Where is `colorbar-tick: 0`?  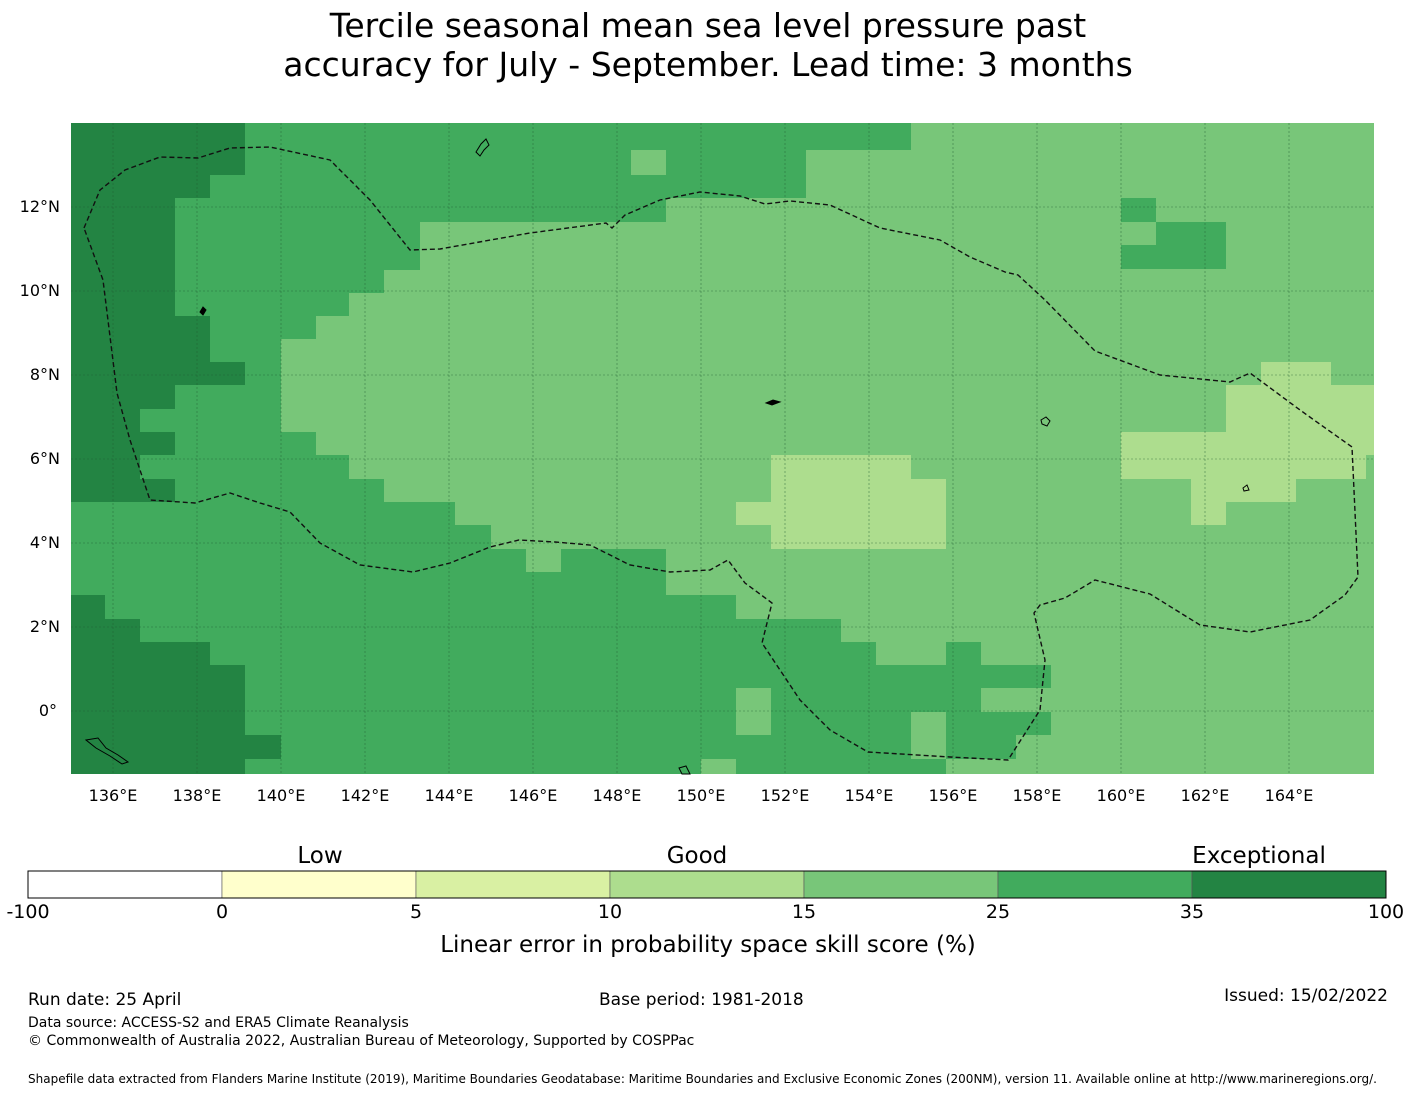
colorbar-tick: 0 is located at coordinates (222, 912).